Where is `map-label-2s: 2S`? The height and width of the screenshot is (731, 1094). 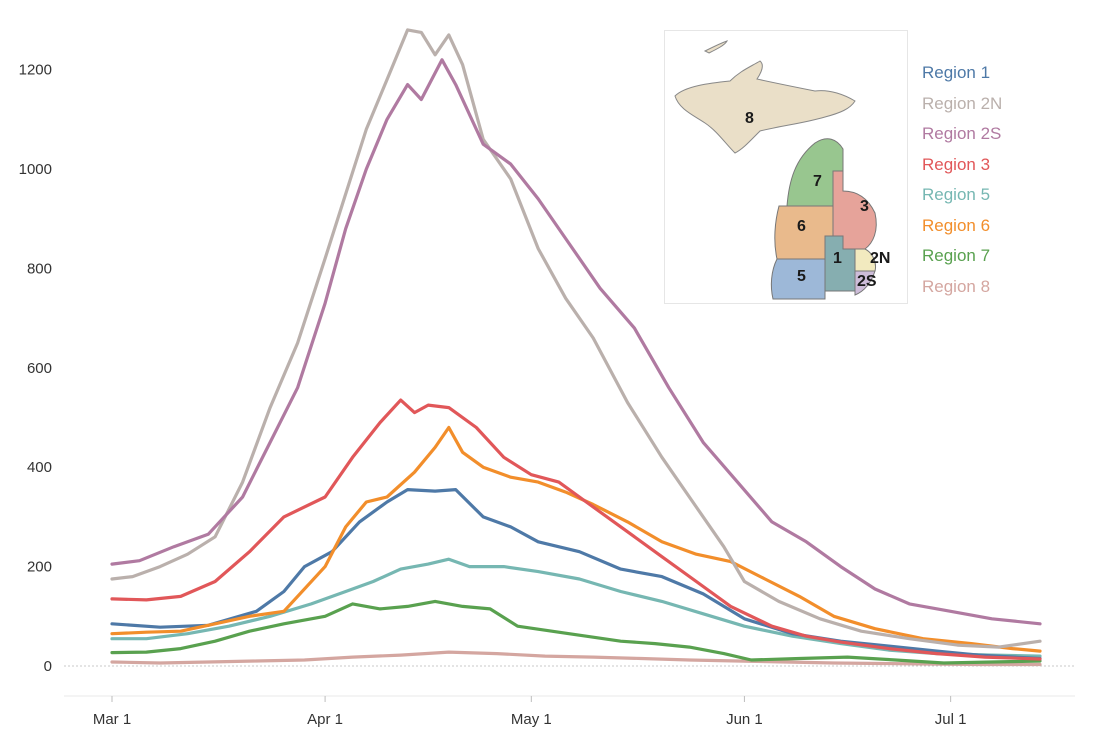 map-label-2s: 2S is located at coordinates (867, 281).